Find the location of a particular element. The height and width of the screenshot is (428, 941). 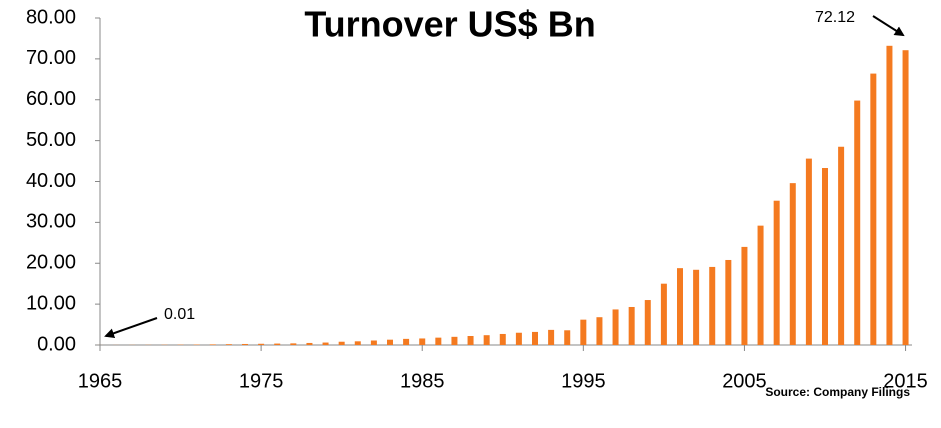

y-tick-label: 20.00 is located at coordinates (51, 263).